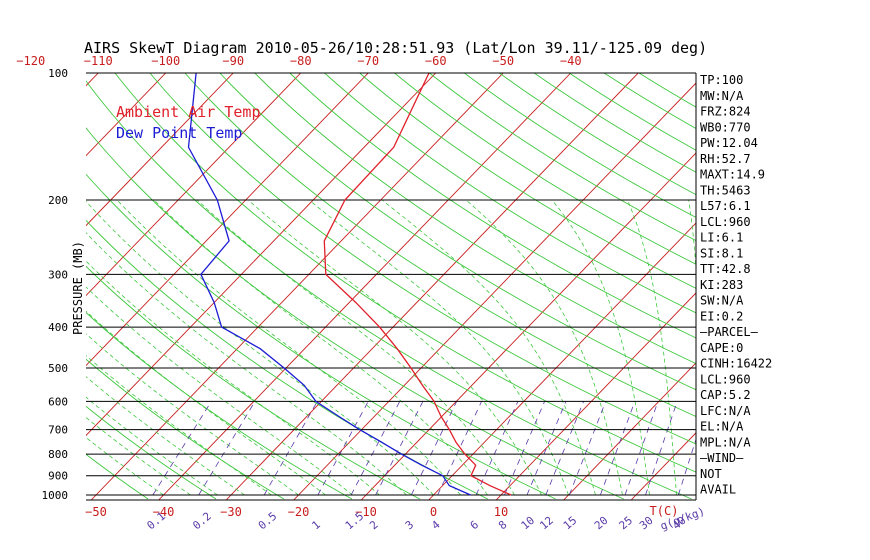 Image resolution: width=870 pixels, height=560 pixels. What do you see at coordinates (725, 159) in the screenshot?
I see `sounding-index-label: RH:52.7` at bounding box center [725, 159].